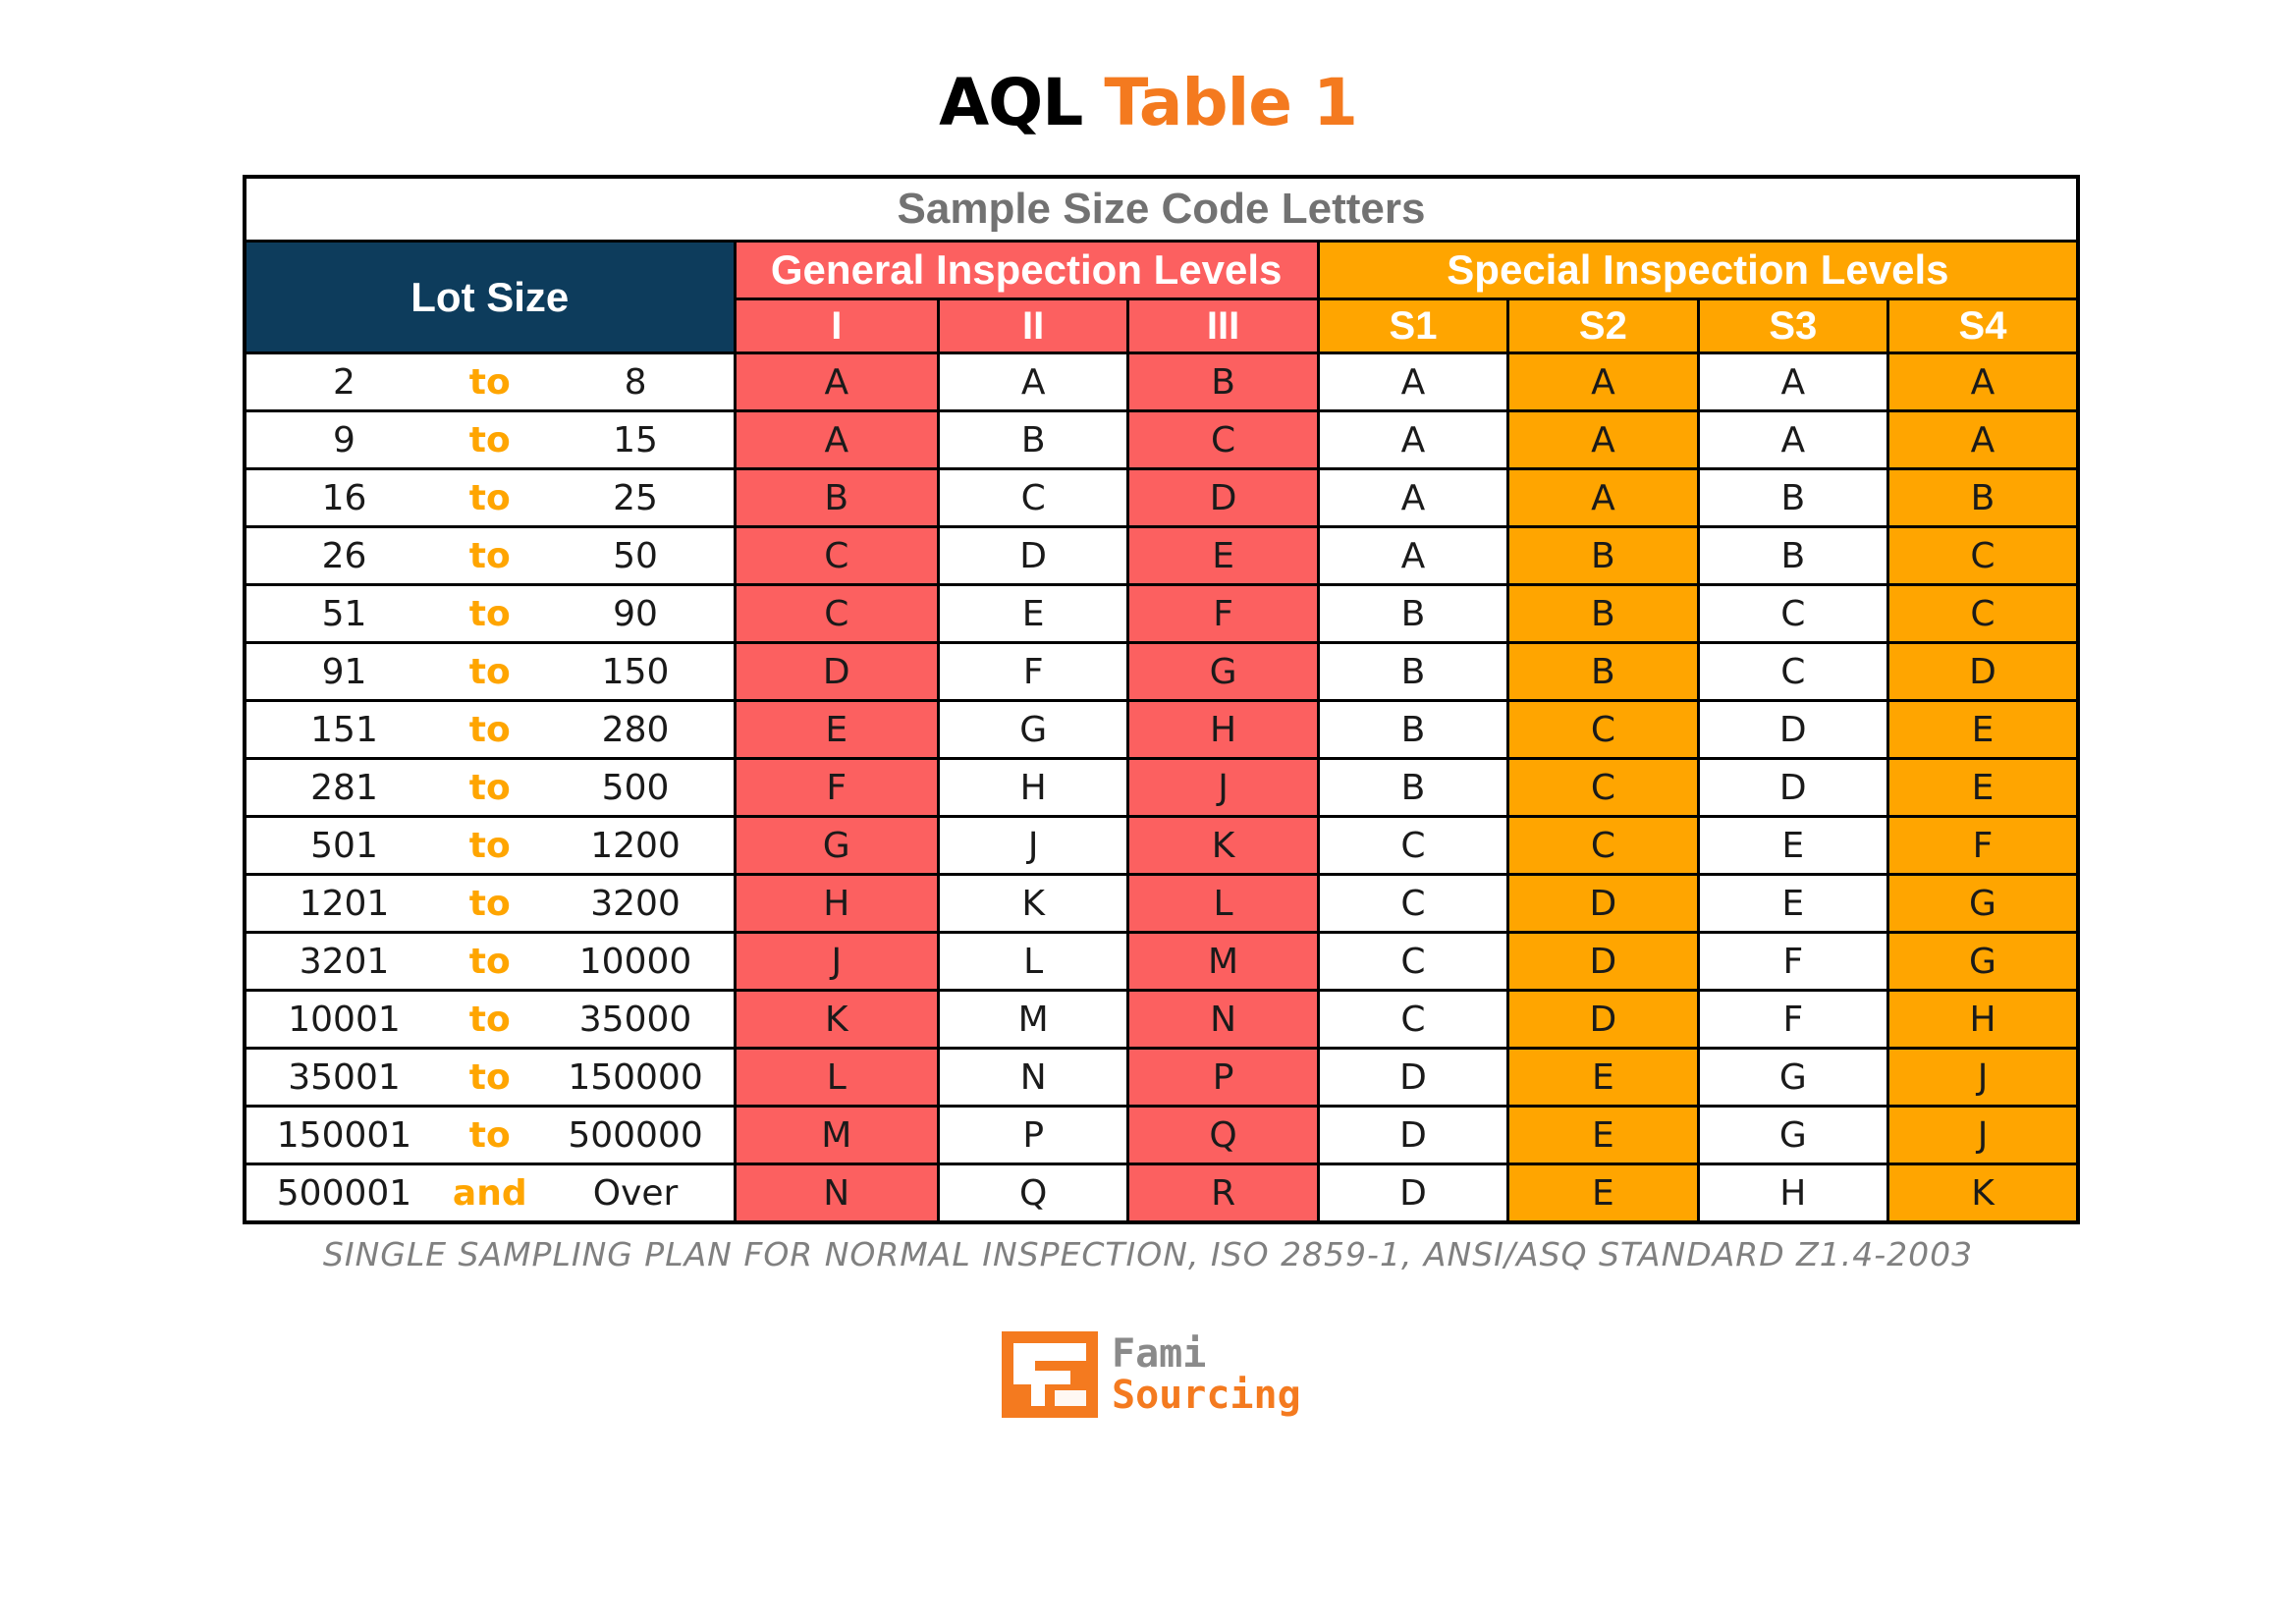 The image size is (2296, 1623). What do you see at coordinates (635, 671) in the screenshot?
I see `lot-size-to: 150` at bounding box center [635, 671].